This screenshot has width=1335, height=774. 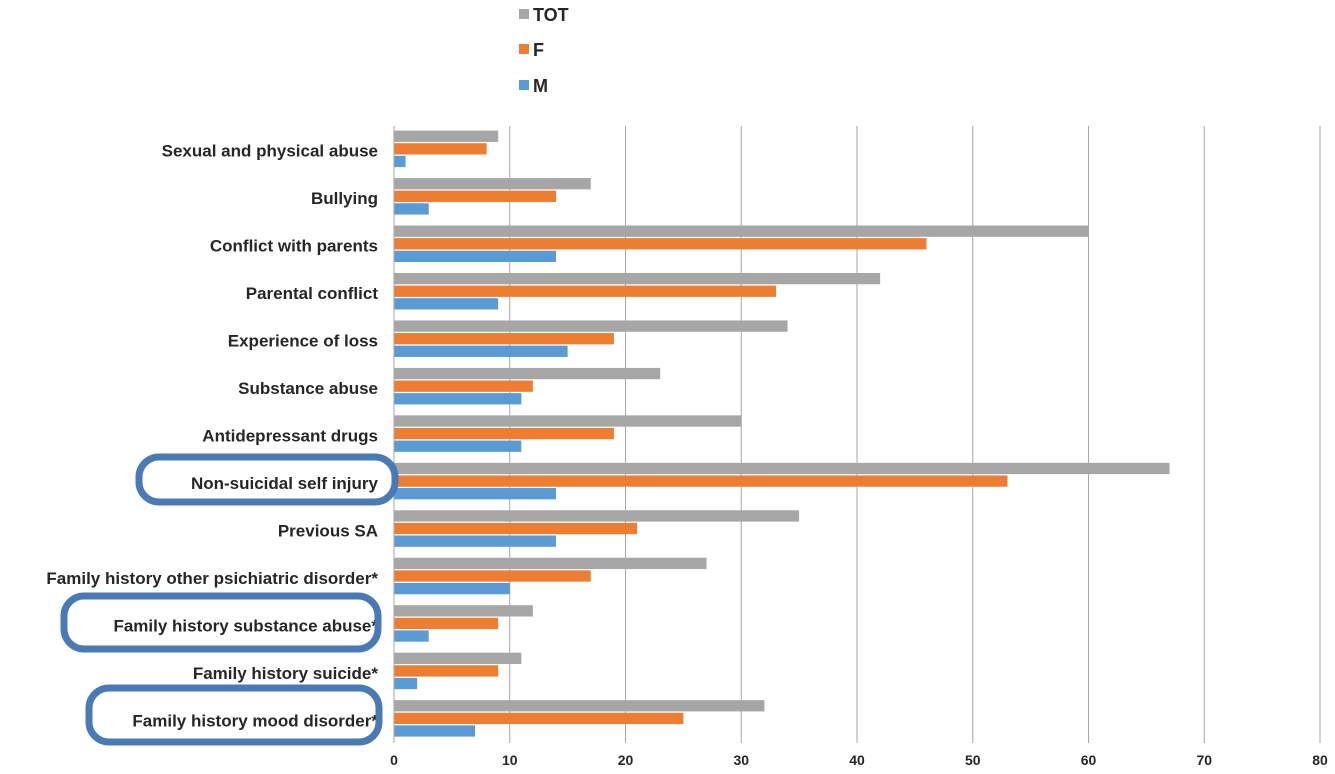 I want to click on category-label: Antidepressant drugs, so click(x=290, y=436).